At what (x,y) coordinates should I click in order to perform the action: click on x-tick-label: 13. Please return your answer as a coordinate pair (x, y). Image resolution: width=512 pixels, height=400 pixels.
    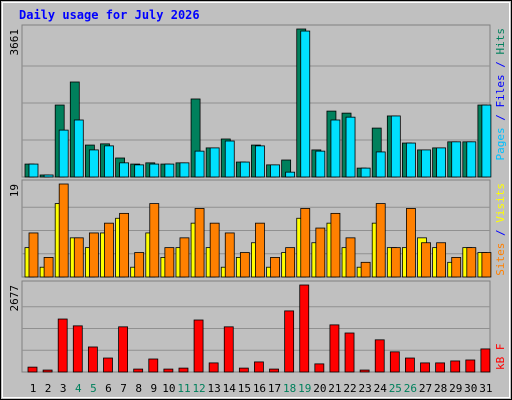
    Looking at the image, I should click on (214, 388).